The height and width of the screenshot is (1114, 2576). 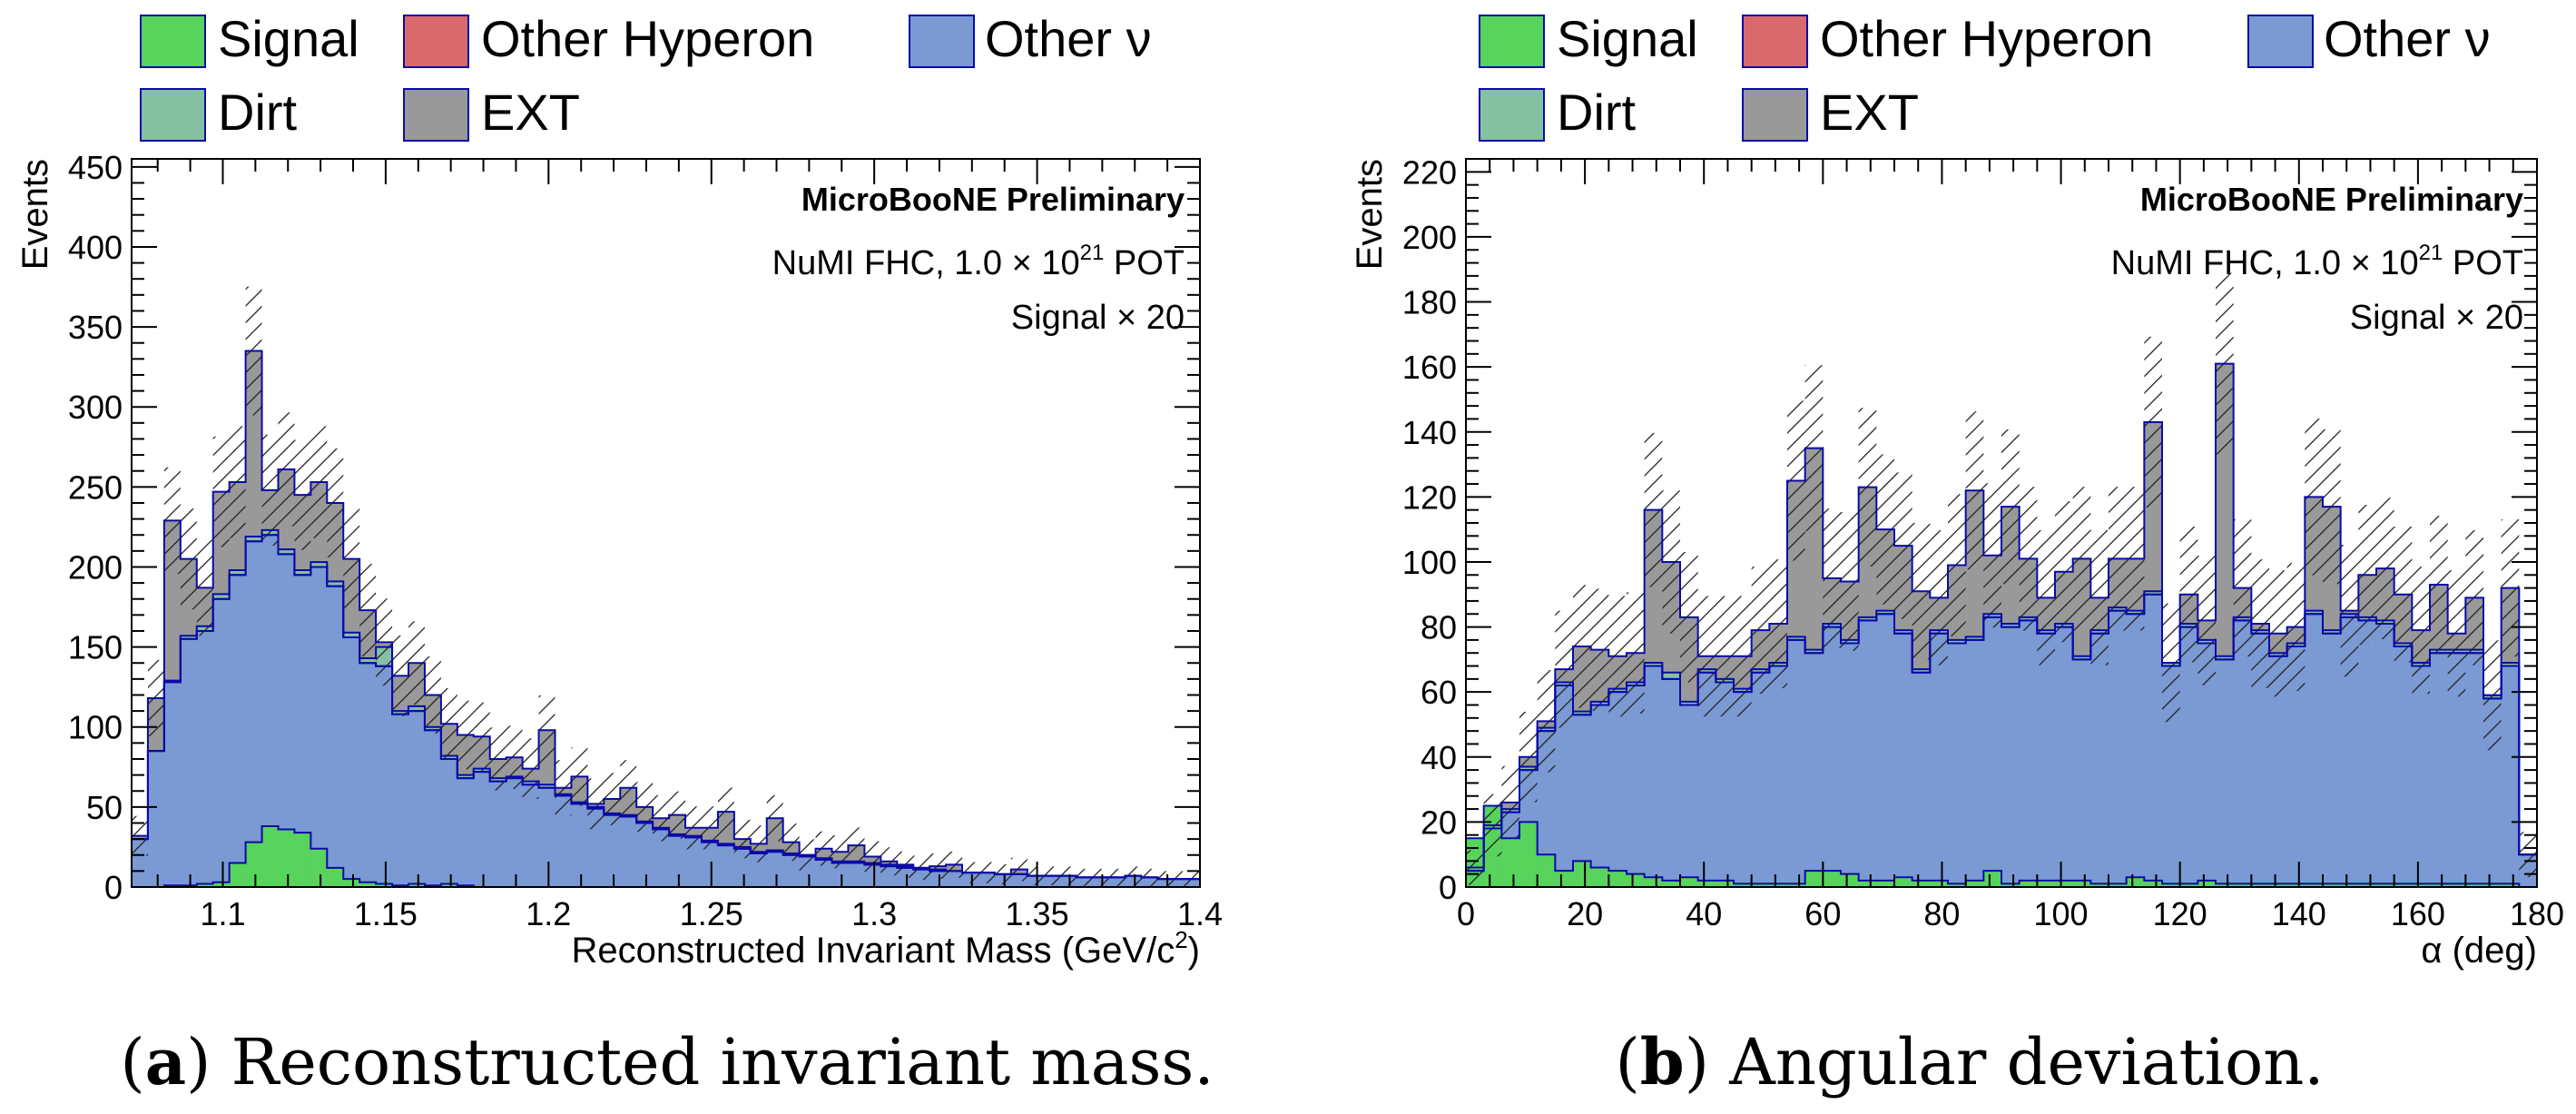 What do you see at coordinates (873, 951) in the screenshot?
I see `panel-a-xlabel-prefix: Reconstructed Invariant Mass (GeV/c` at bounding box center [873, 951].